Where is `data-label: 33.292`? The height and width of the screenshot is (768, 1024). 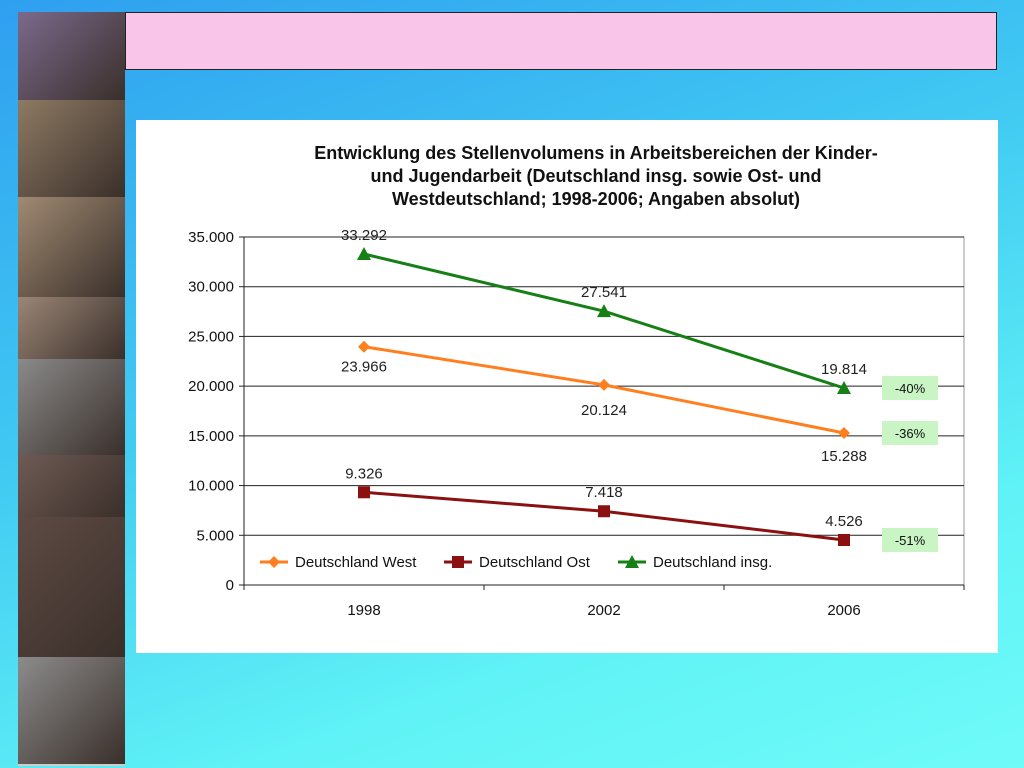 data-label: 33.292 is located at coordinates (364, 235).